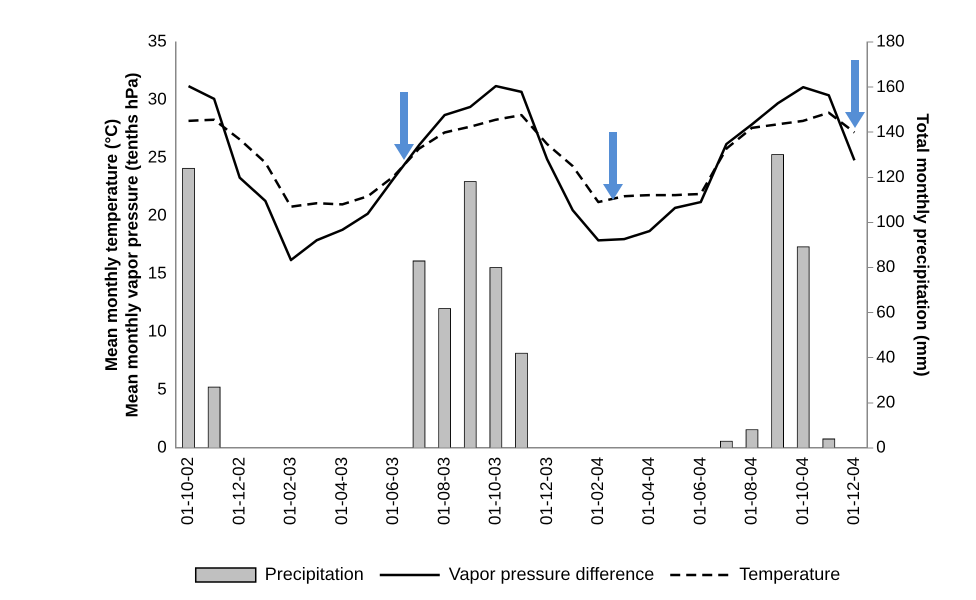  Describe the element at coordinates (881, 447) in the screenshot. I see `y2-tick-label: 0` at that location.